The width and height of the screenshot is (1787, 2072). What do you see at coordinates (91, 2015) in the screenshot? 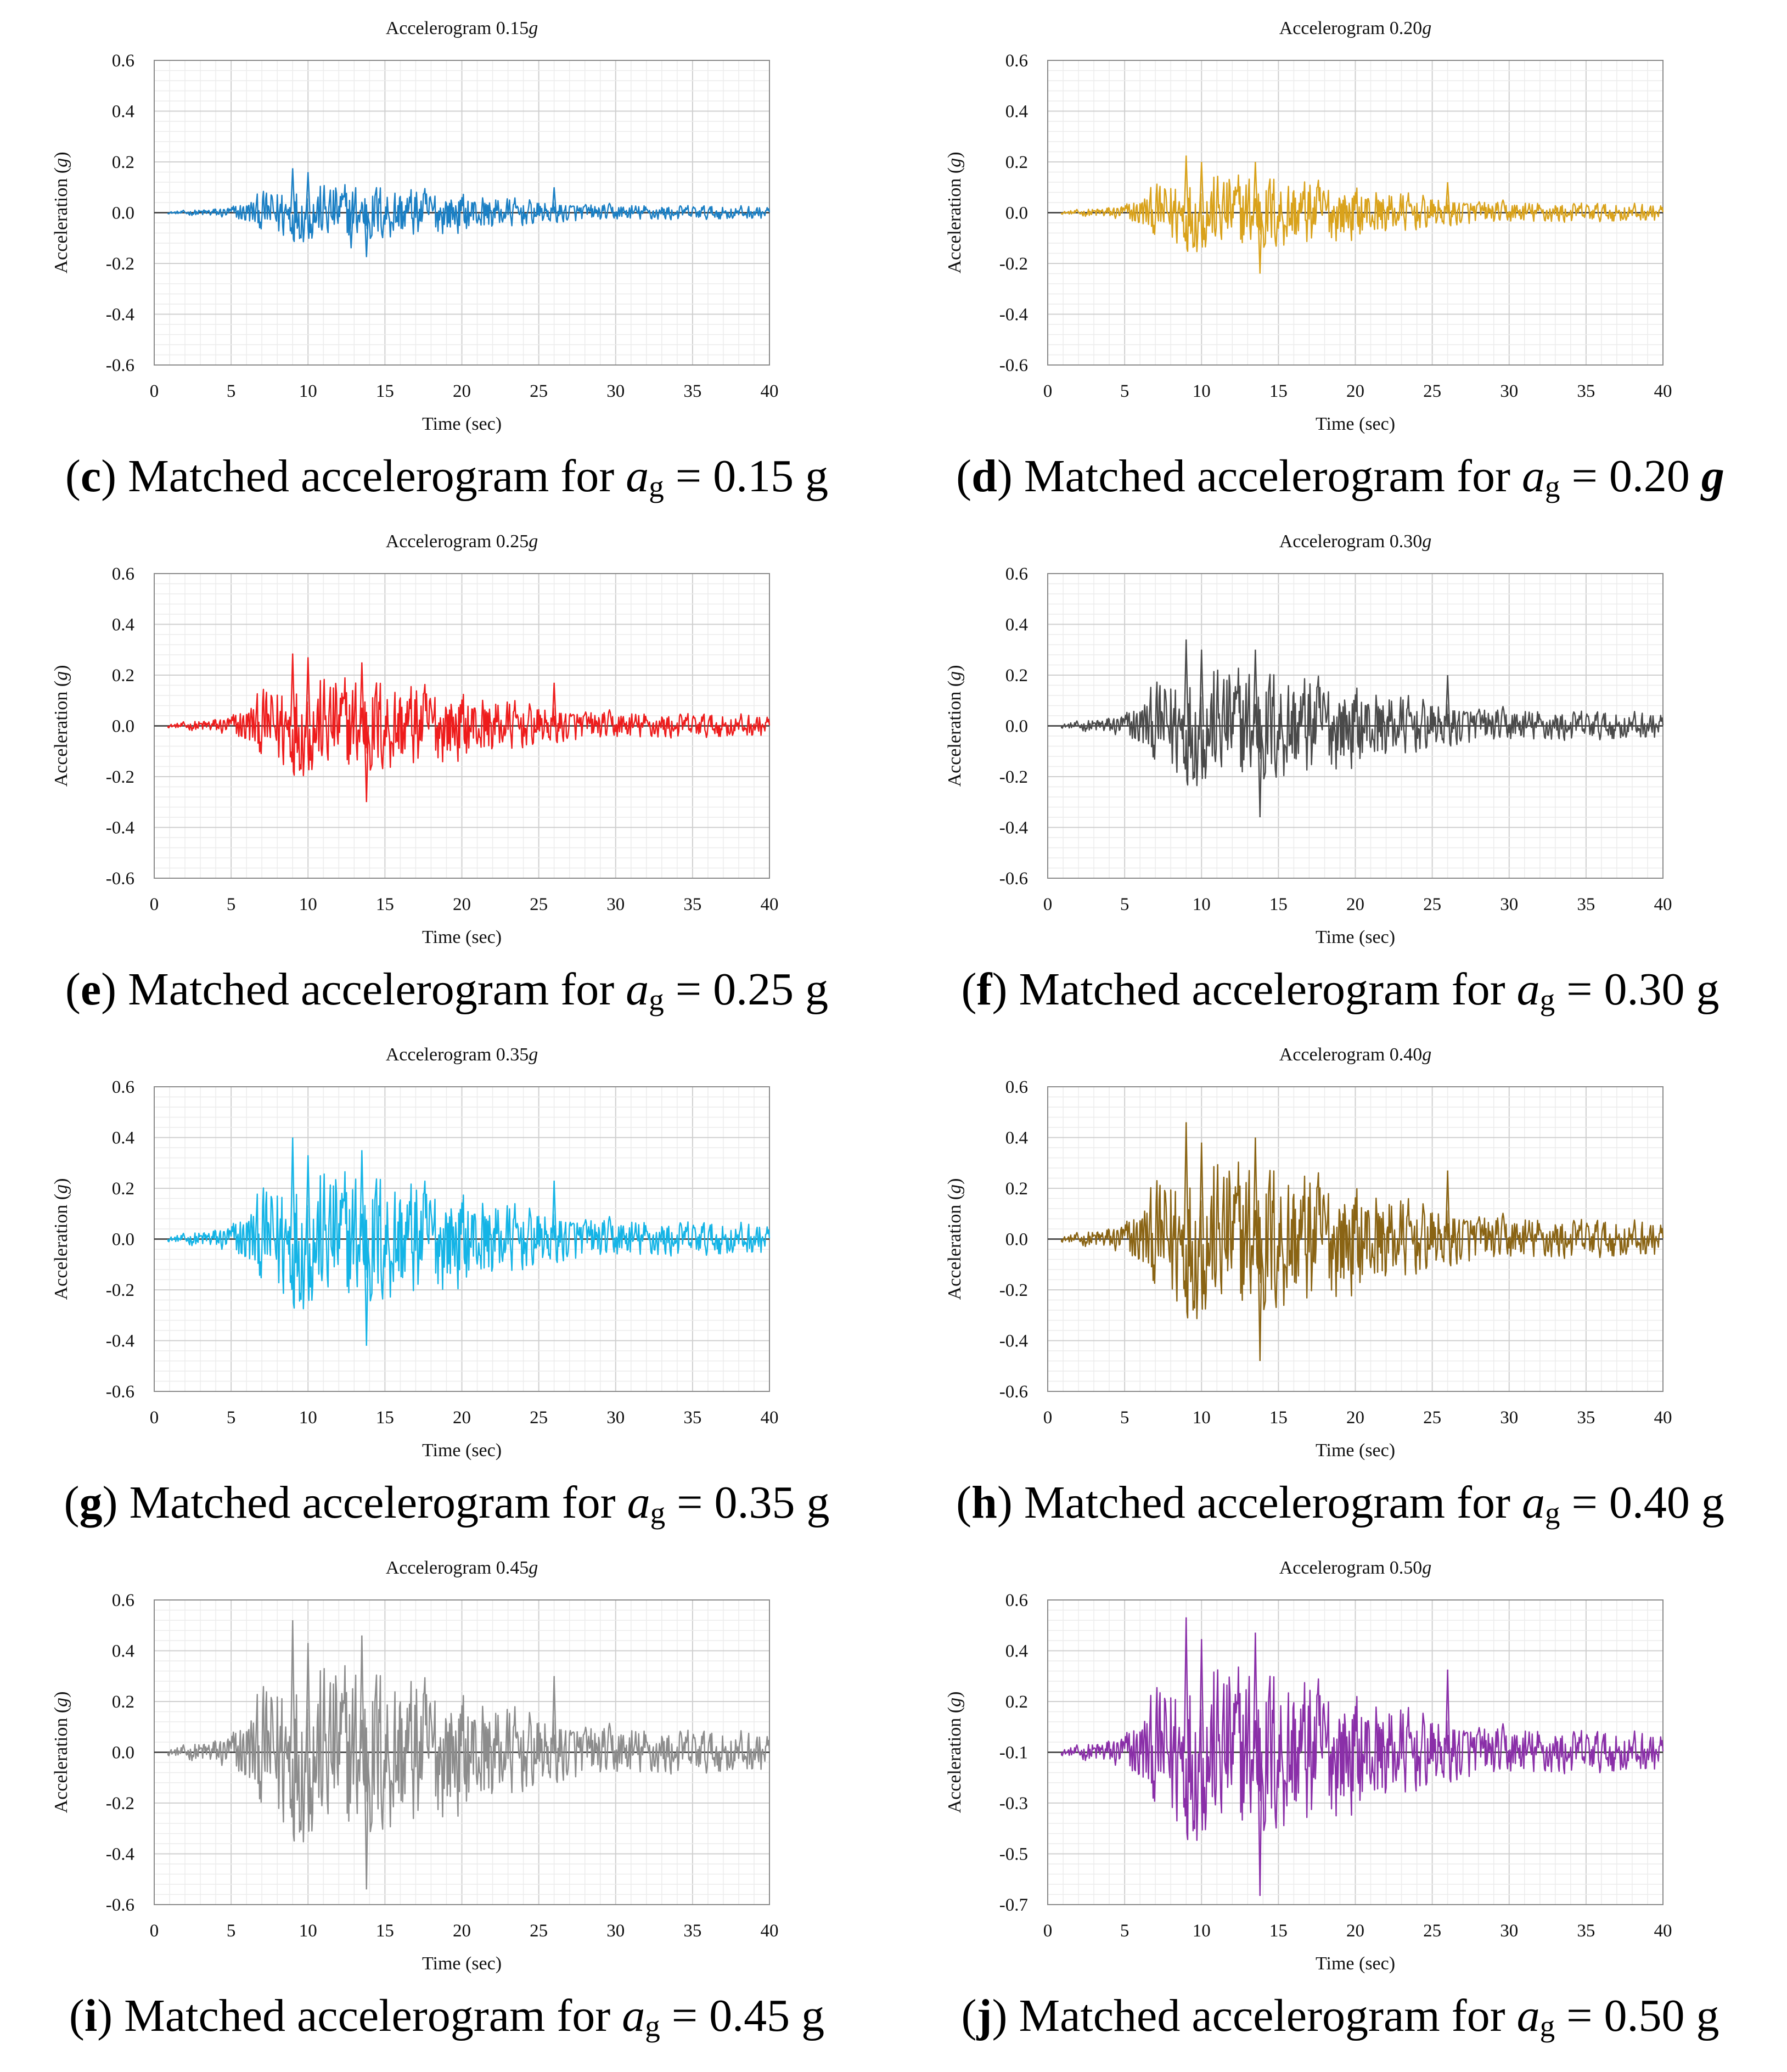
I see `caption-letter: i` at bounding box center [91, 2015].